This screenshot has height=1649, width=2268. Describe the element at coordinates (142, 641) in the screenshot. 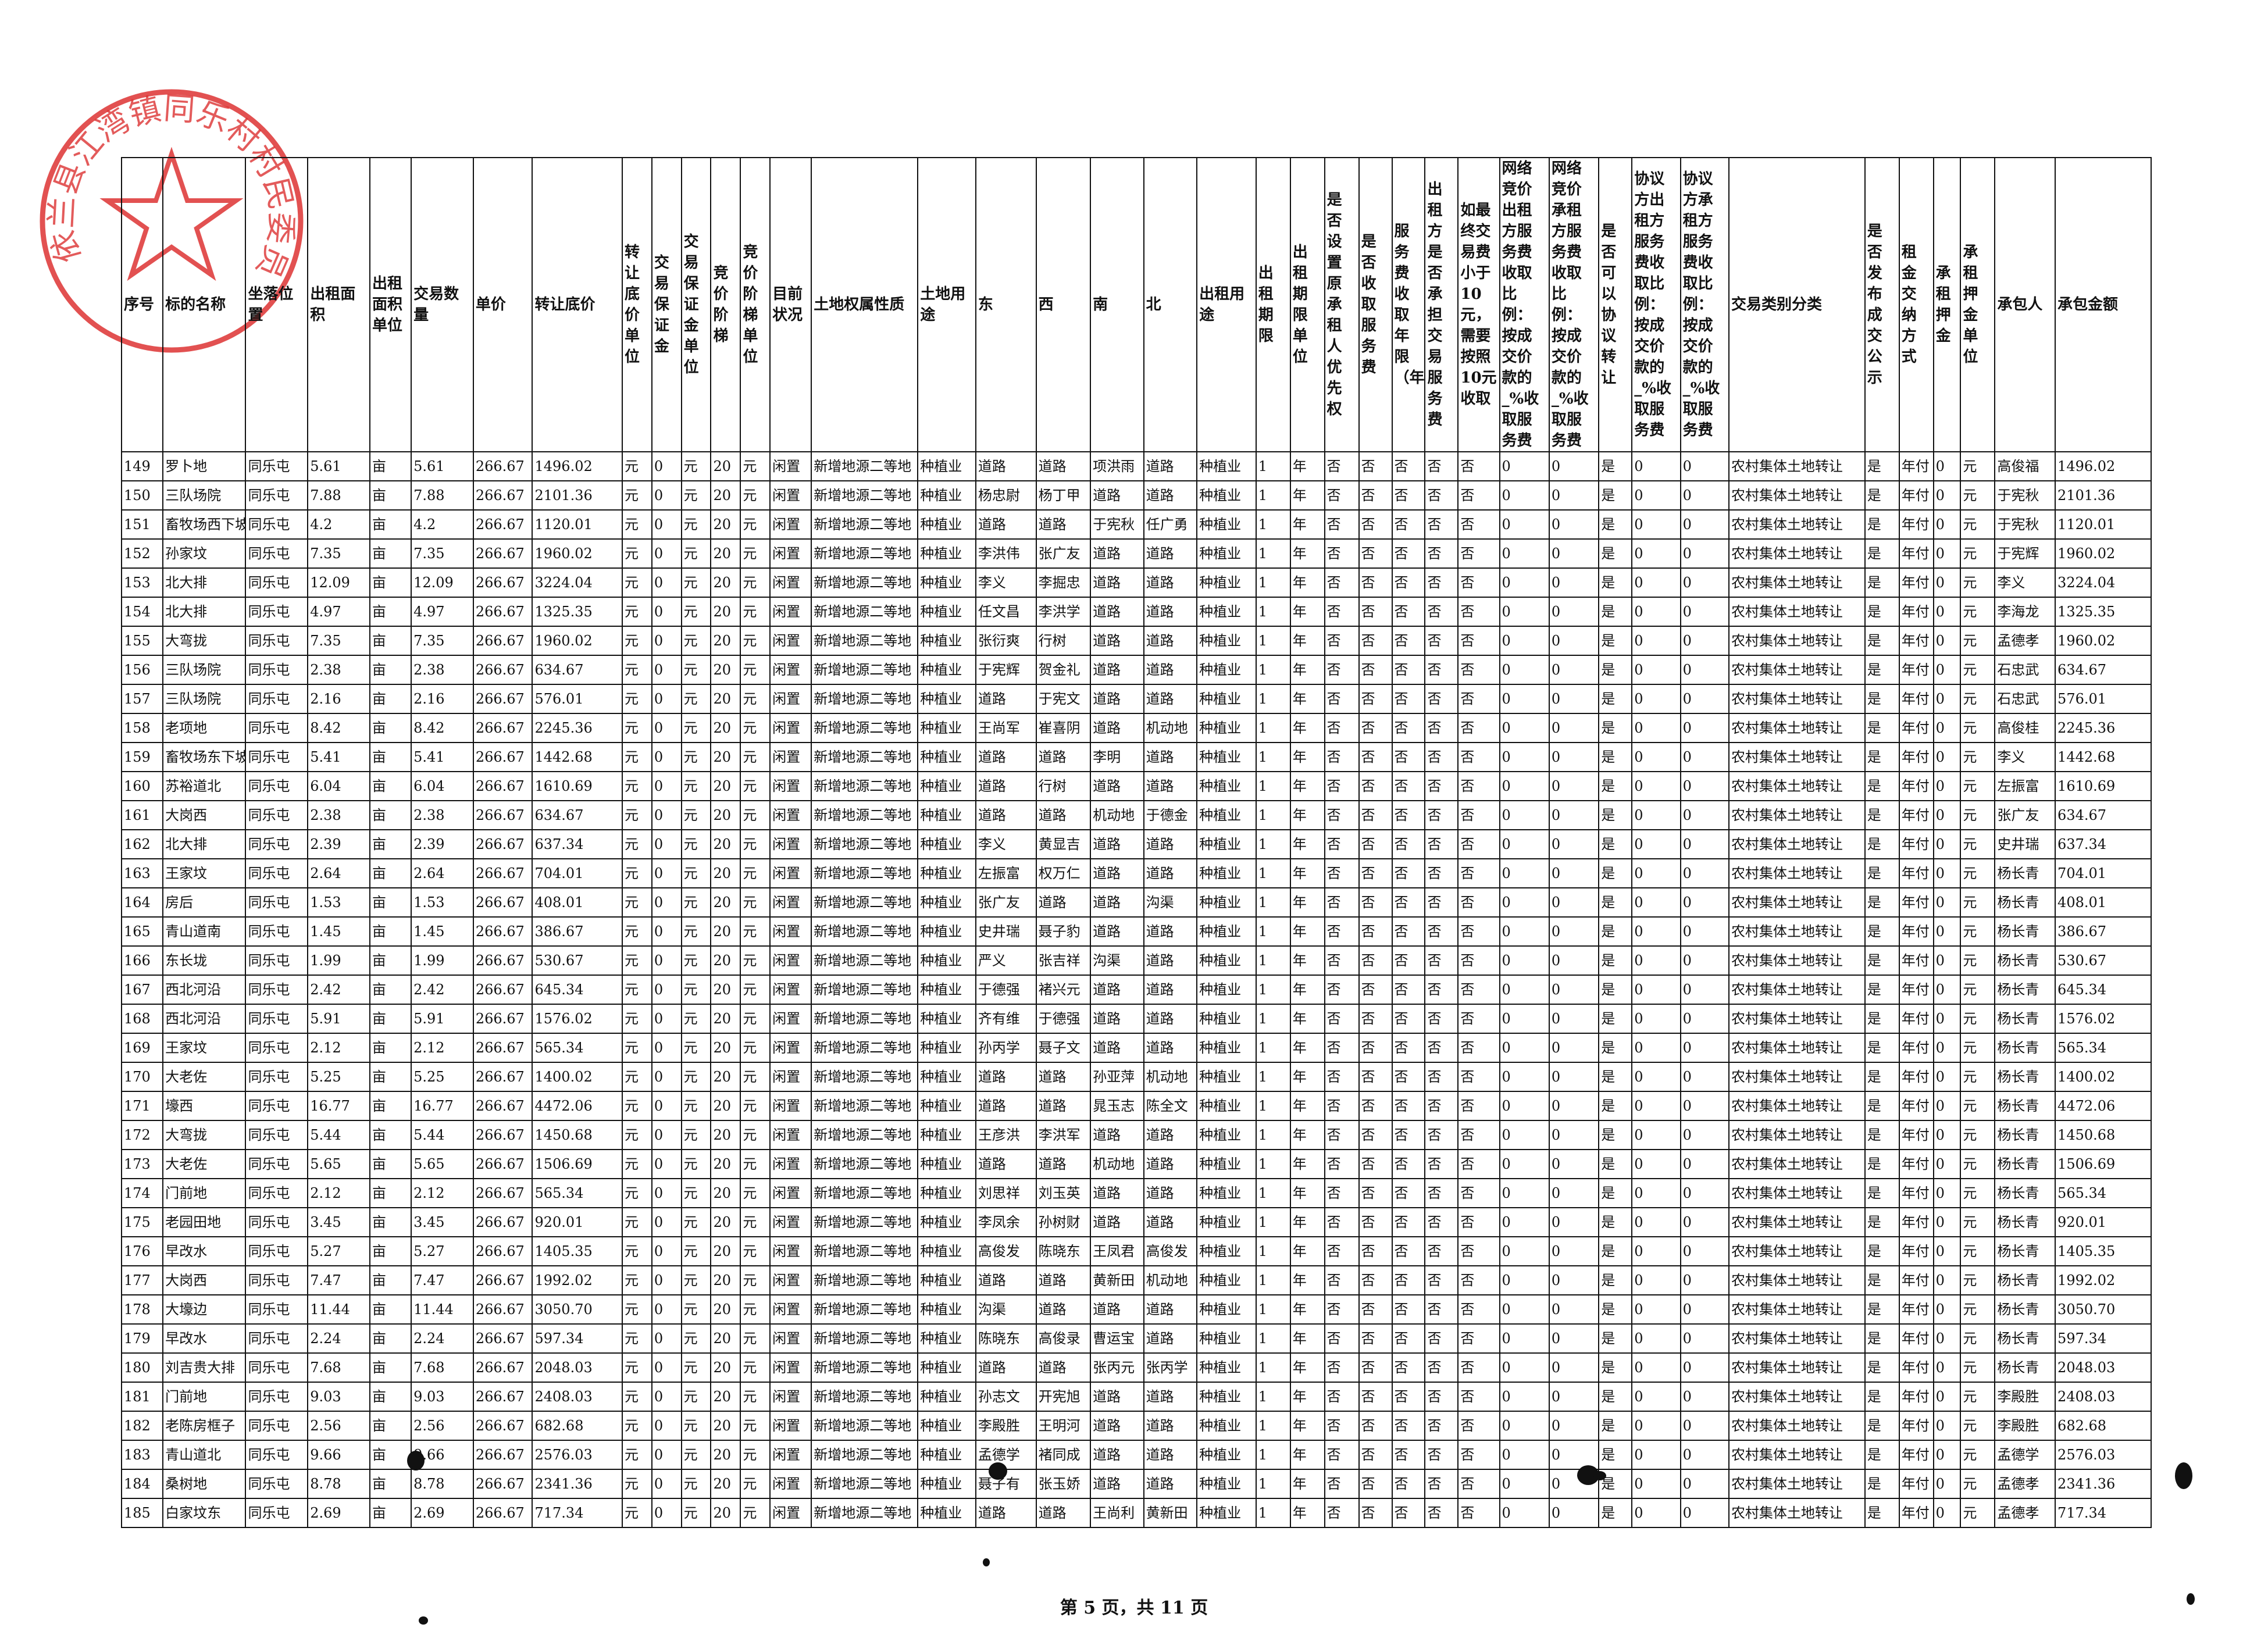

I see `table-cell: 155` at that location.